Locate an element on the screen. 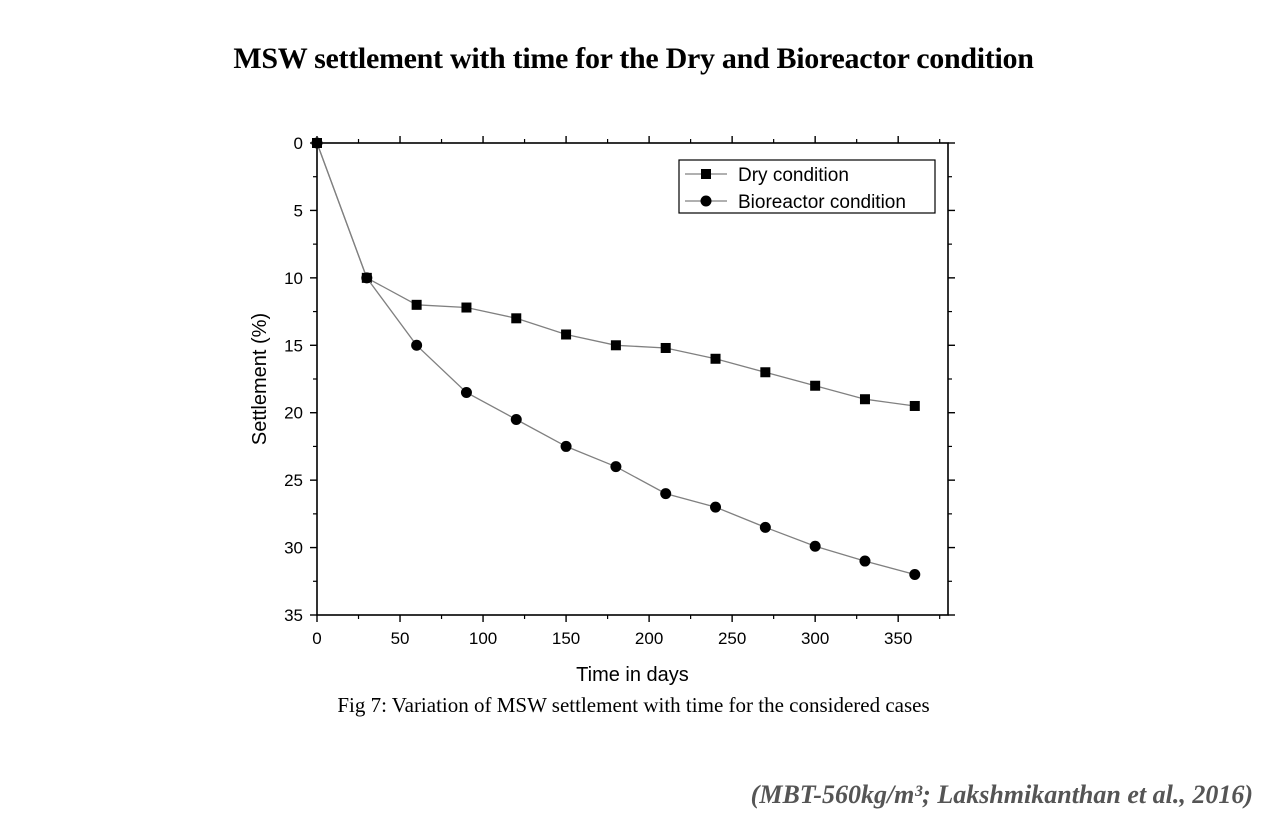 This screenshot has width=1267, height=818. y-tick-label: 20 is located at coordinates (293, 413).